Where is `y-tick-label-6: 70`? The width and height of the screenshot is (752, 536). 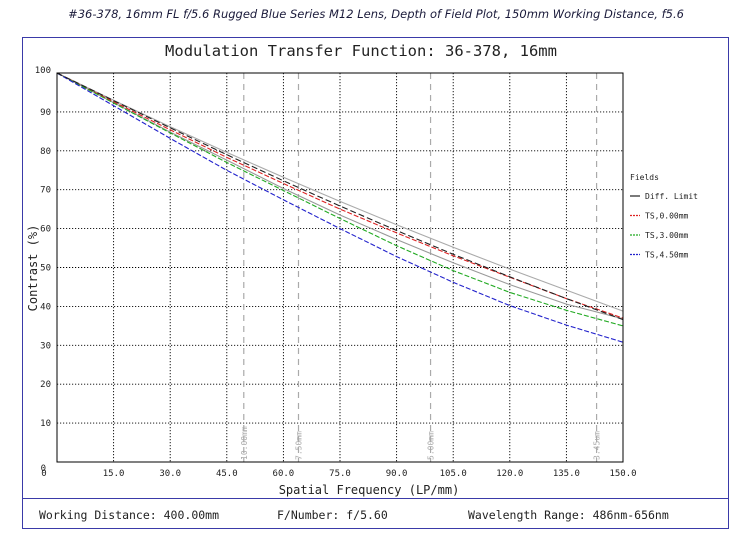 y-tick-label-6: 70 is located at coordinates (45, 191).